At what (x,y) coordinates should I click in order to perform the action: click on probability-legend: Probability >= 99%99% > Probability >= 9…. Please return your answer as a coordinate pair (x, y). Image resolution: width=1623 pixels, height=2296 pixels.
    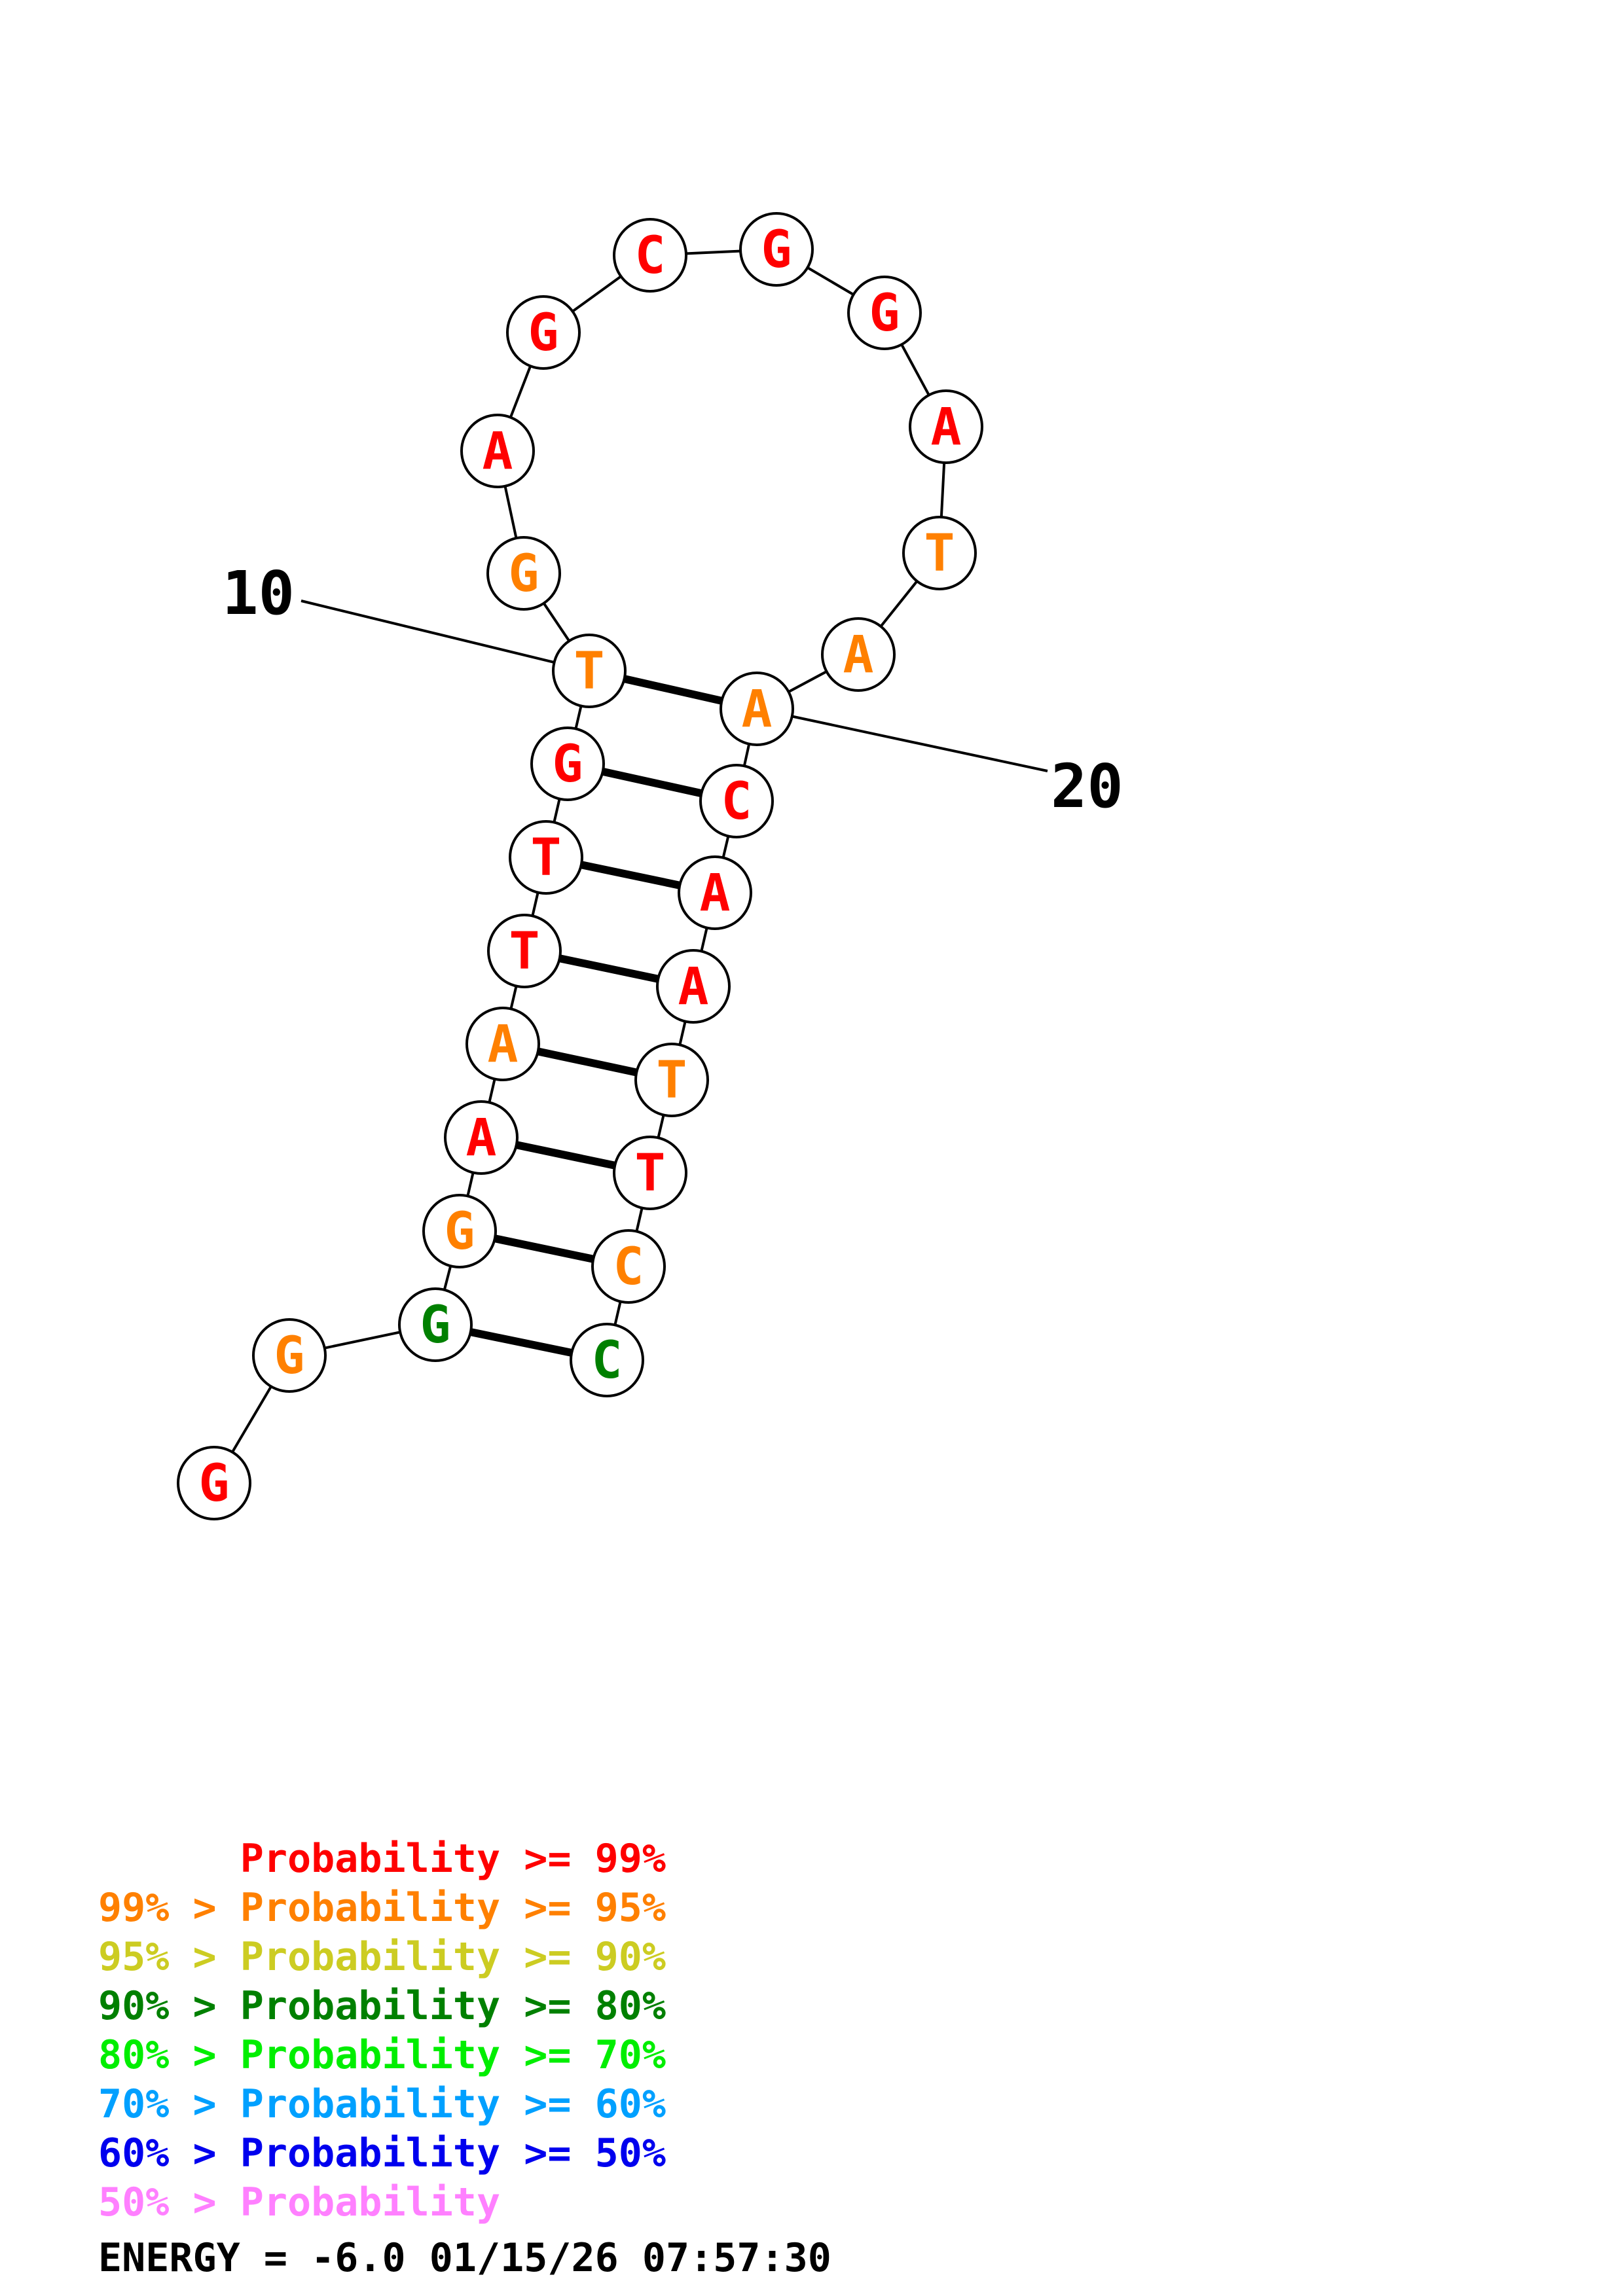
    Looking at the image, I should click on (382, 2030).